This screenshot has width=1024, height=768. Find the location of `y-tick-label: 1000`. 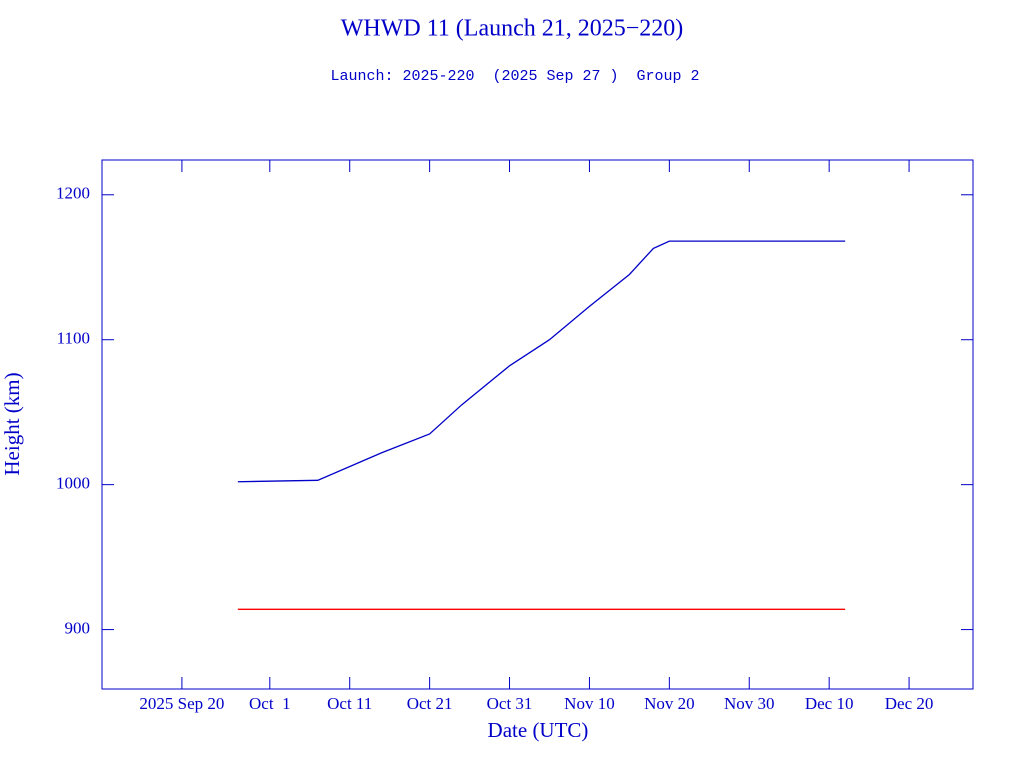

y-tick-label: 1000 is located at coordinates (73, 483).